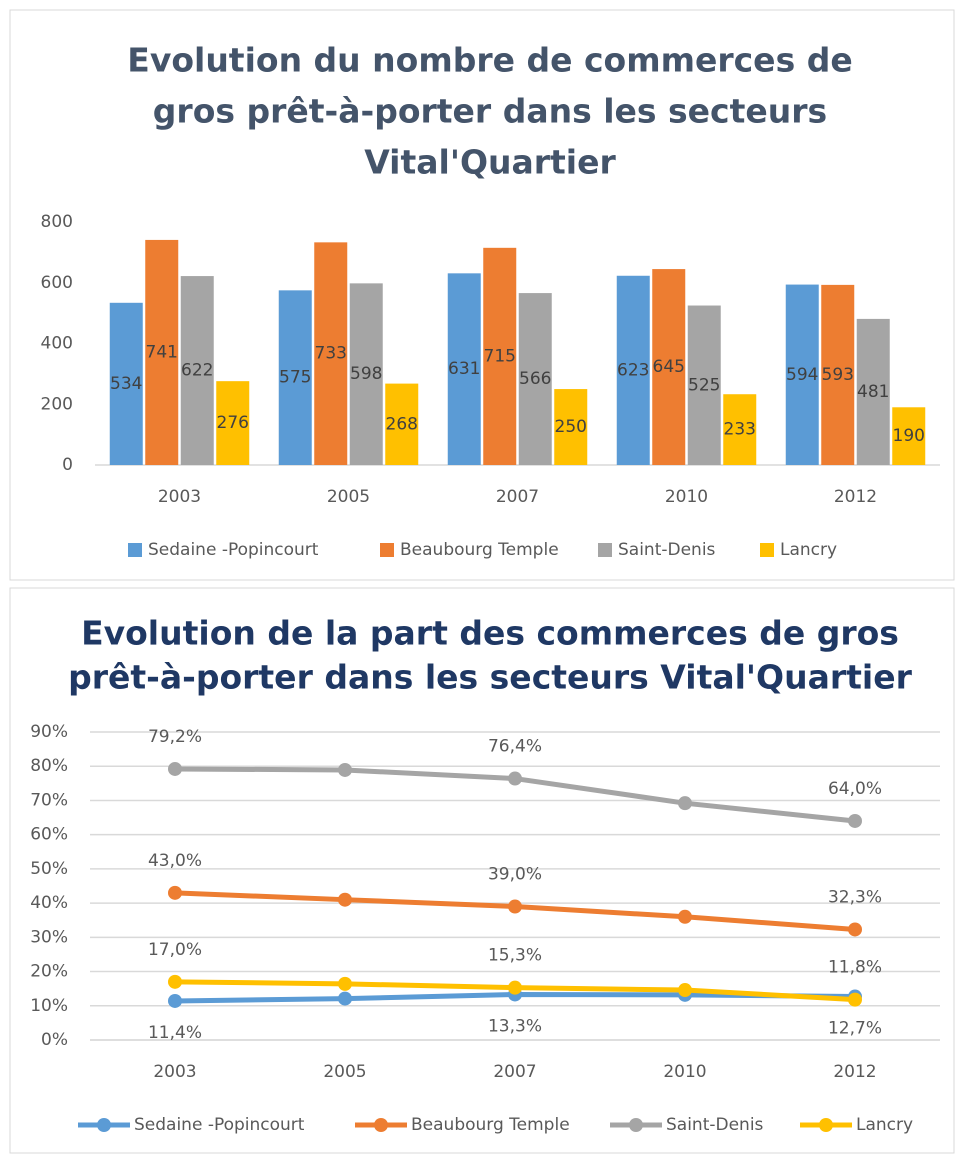 Image resolution: width=956 pixels, height=1157 pixels. Describe the element at coordinates (49, 800) in the screenshot. I see `y-tick-label: 70%` at that location.